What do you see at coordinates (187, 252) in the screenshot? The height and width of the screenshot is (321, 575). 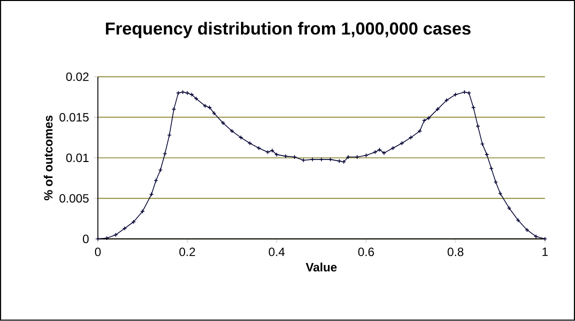 I see `x-tick-label: 0.2` at bounding box center [187, 252].